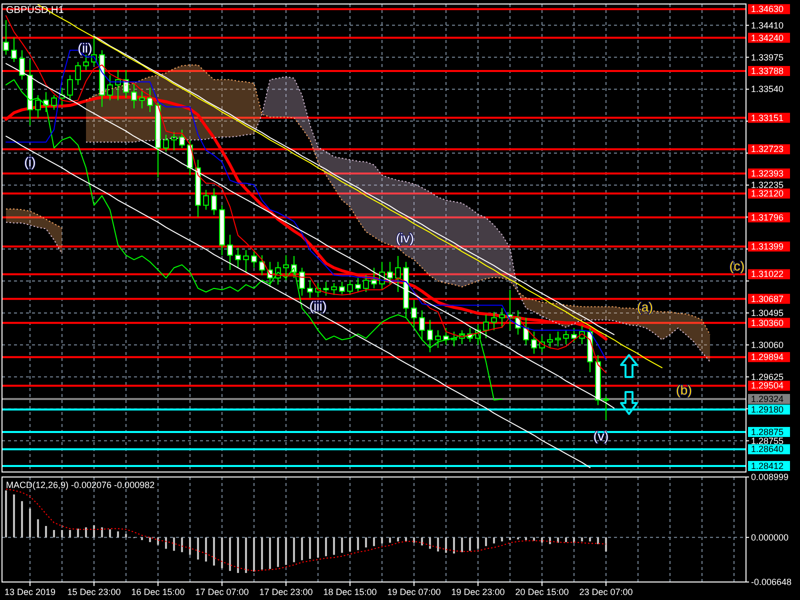  What do you see at coordinates (767, 399) in the screenshot?
I see `ref-line-label: 1.29324` at bounding box center [767, 399].